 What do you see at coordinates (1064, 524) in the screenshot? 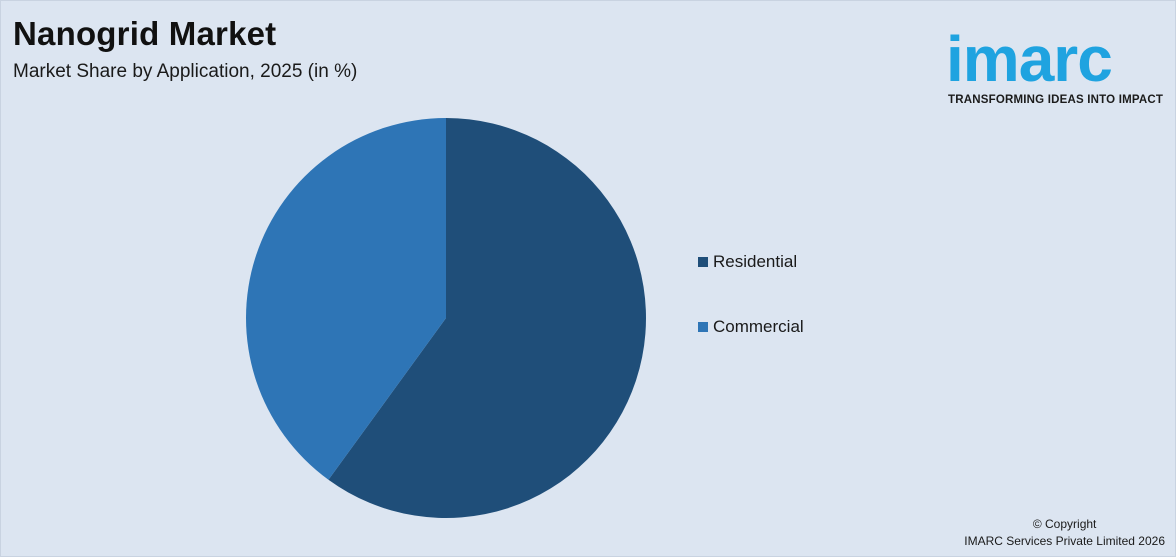
I see `copyright-line-1: © Copyright` at bounding box center [1064, 524].